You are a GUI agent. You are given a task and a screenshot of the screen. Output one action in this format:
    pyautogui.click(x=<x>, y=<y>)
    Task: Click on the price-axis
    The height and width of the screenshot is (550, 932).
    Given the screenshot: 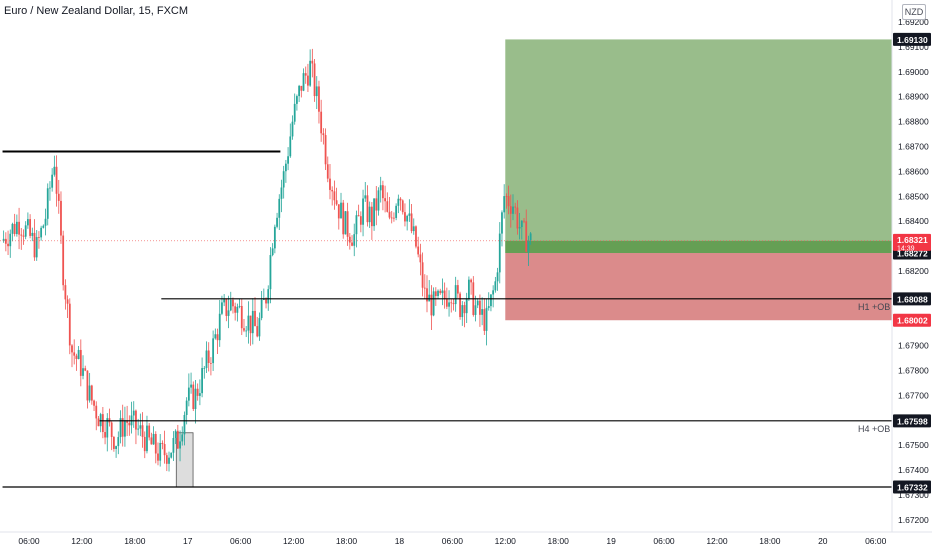 What is the action you would take?
    pyautogui.click(x=912, y=275)
    